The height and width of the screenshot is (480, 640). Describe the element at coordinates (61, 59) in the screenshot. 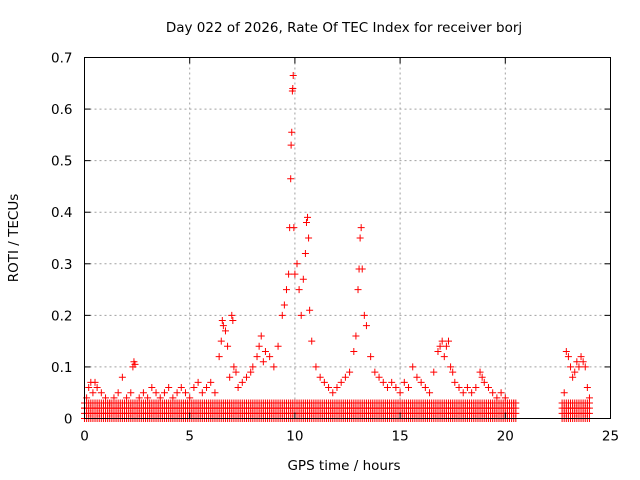

I see `y-tick-label: 0.7` at that location.